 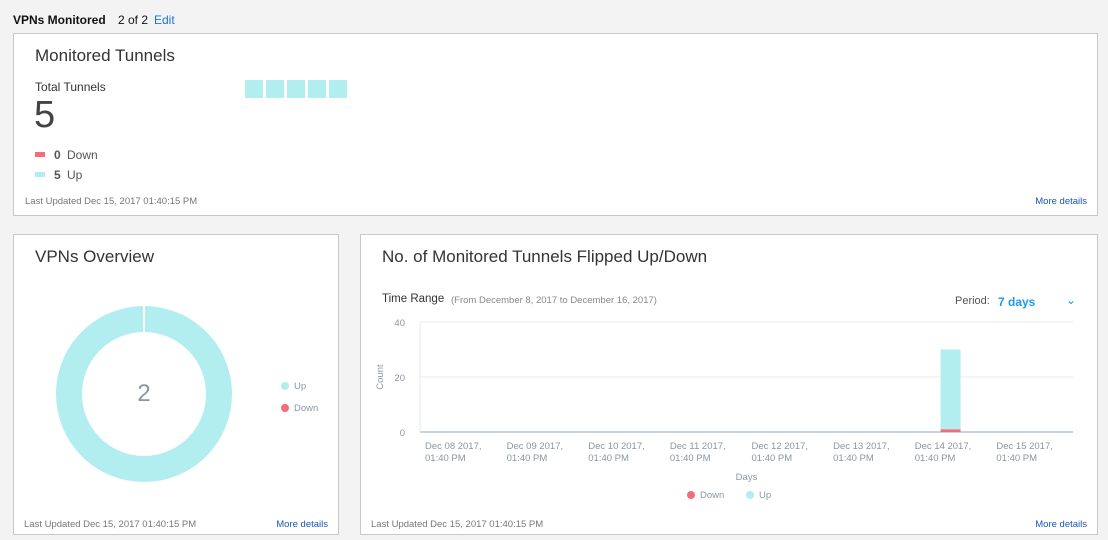 What do you see at coordinates (950, 430) in the screenshot?
I see `bar-down` at bounding box center [950, 430].